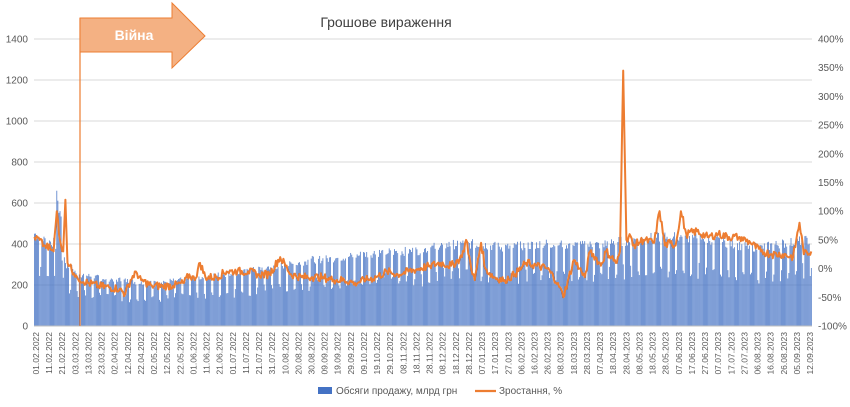  I want to click on x-tick-label: 22.04.2022, so click(141, 353).